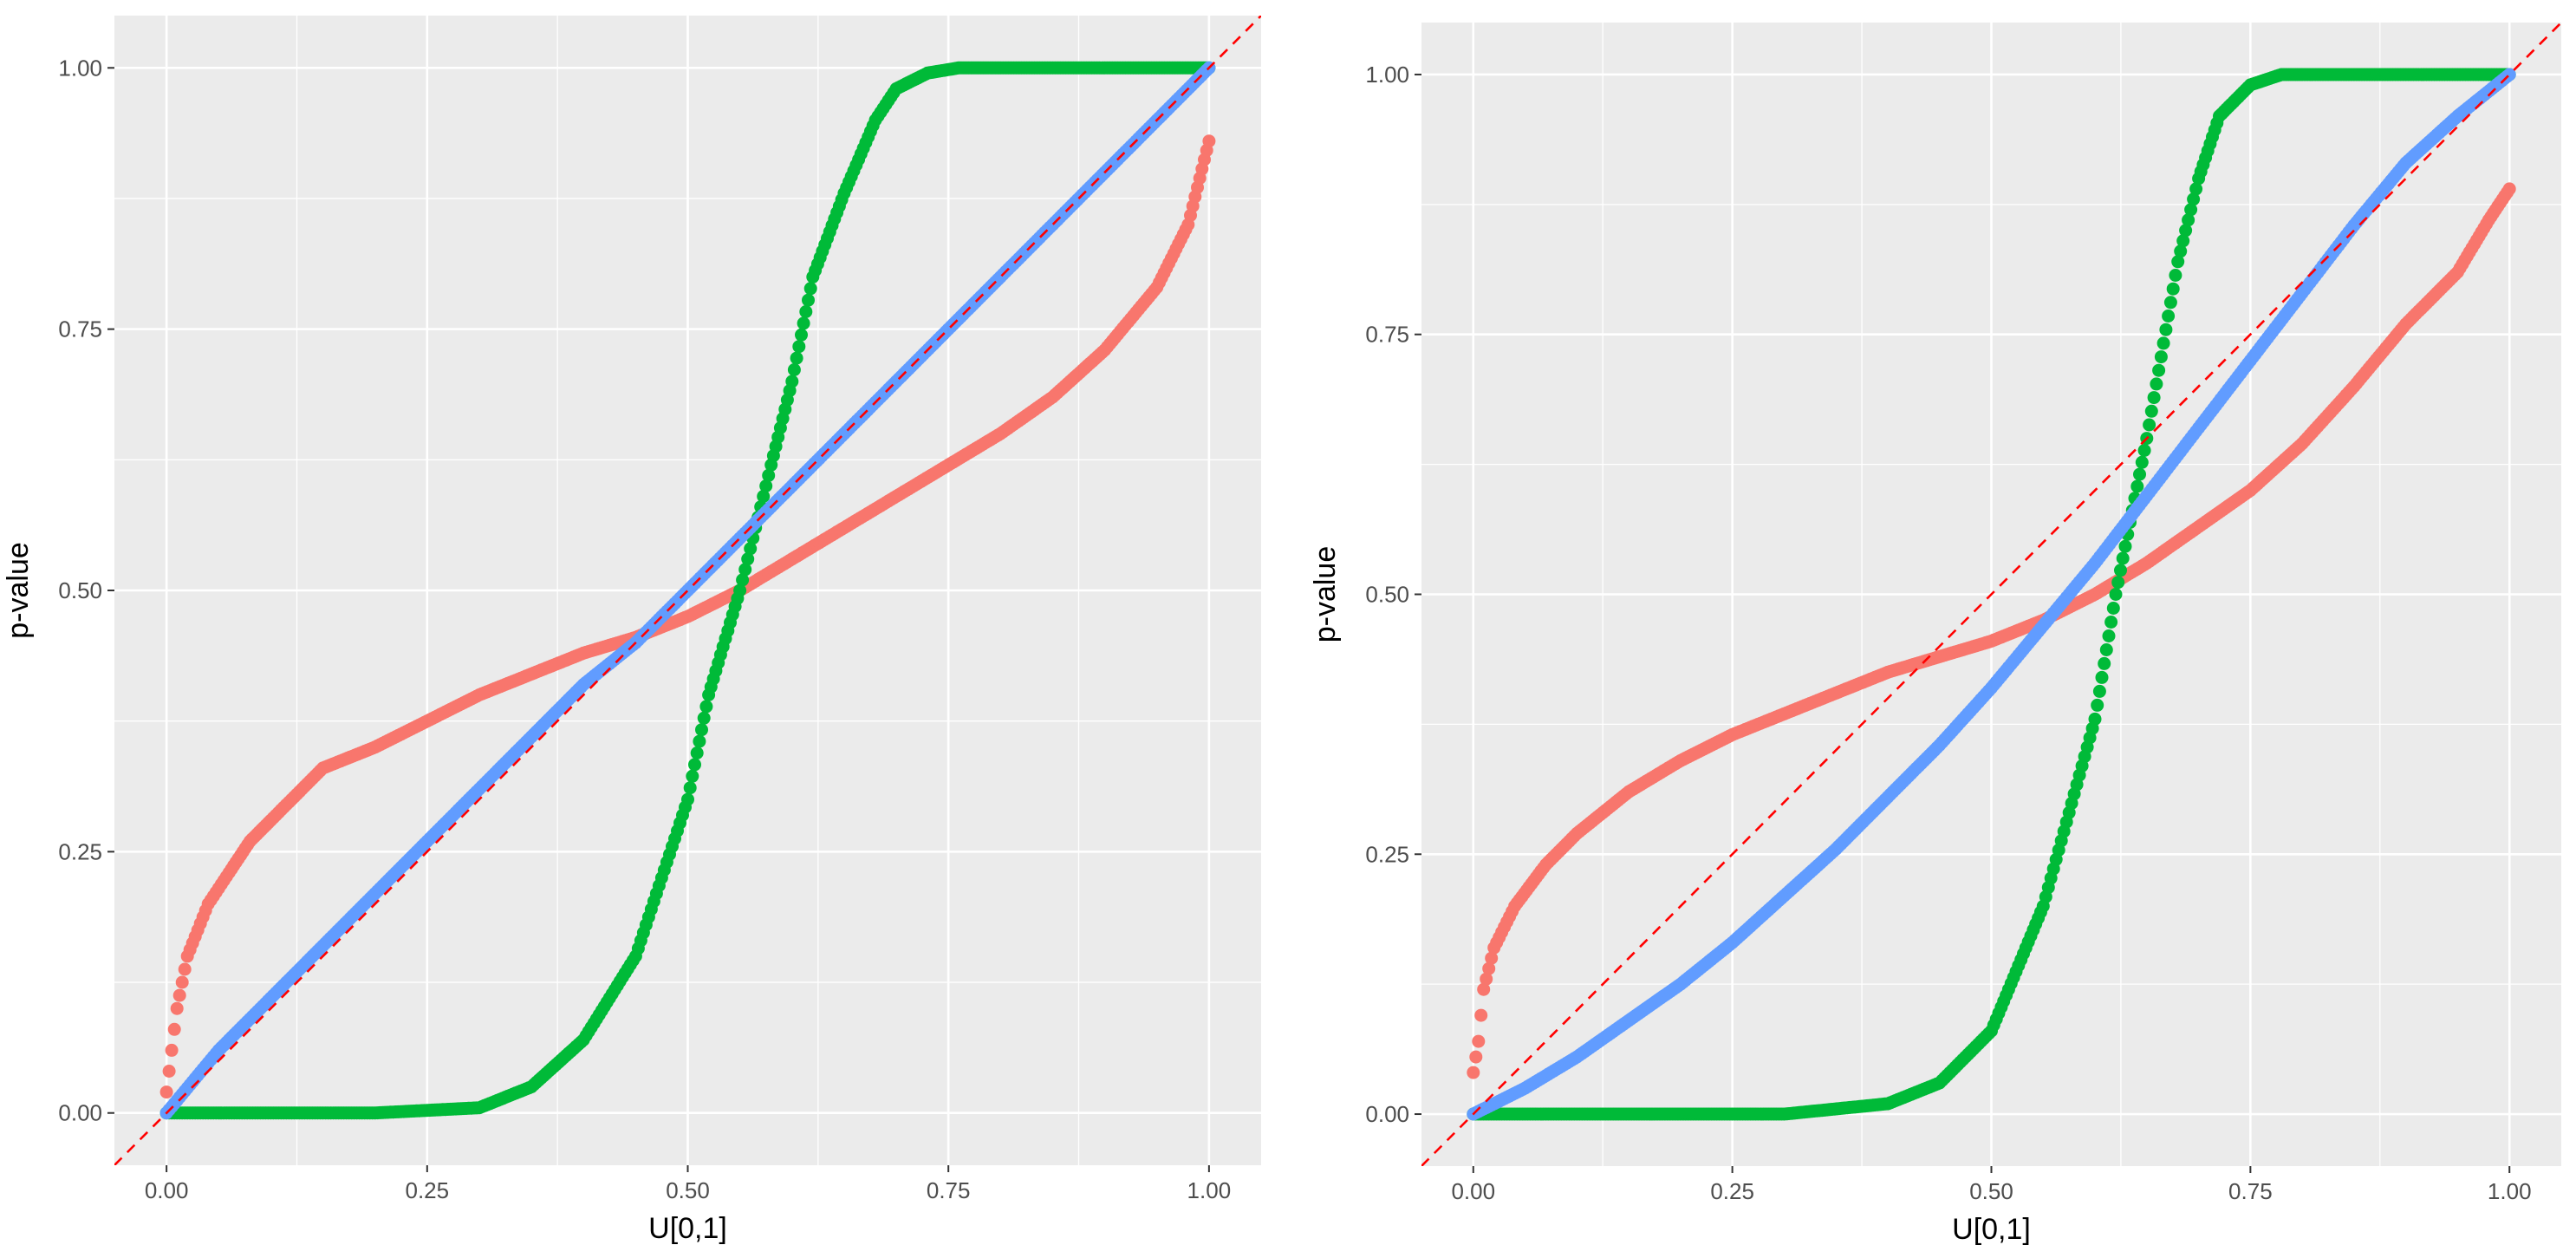  I want to click on x-tick-label: 0.50, so click(1991, 1191).